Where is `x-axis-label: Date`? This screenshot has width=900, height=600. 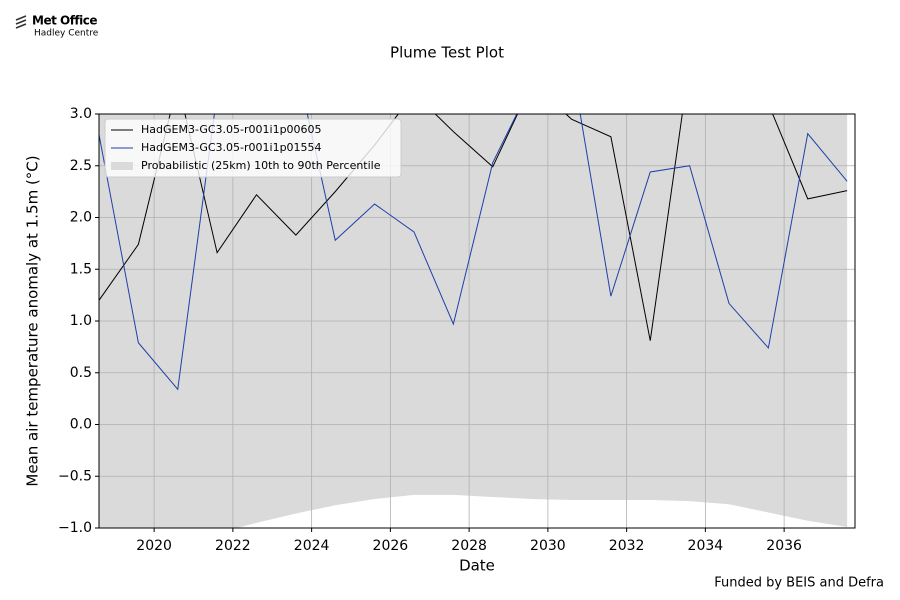
x-axis-label: Date is located at coordinates (477, 566).